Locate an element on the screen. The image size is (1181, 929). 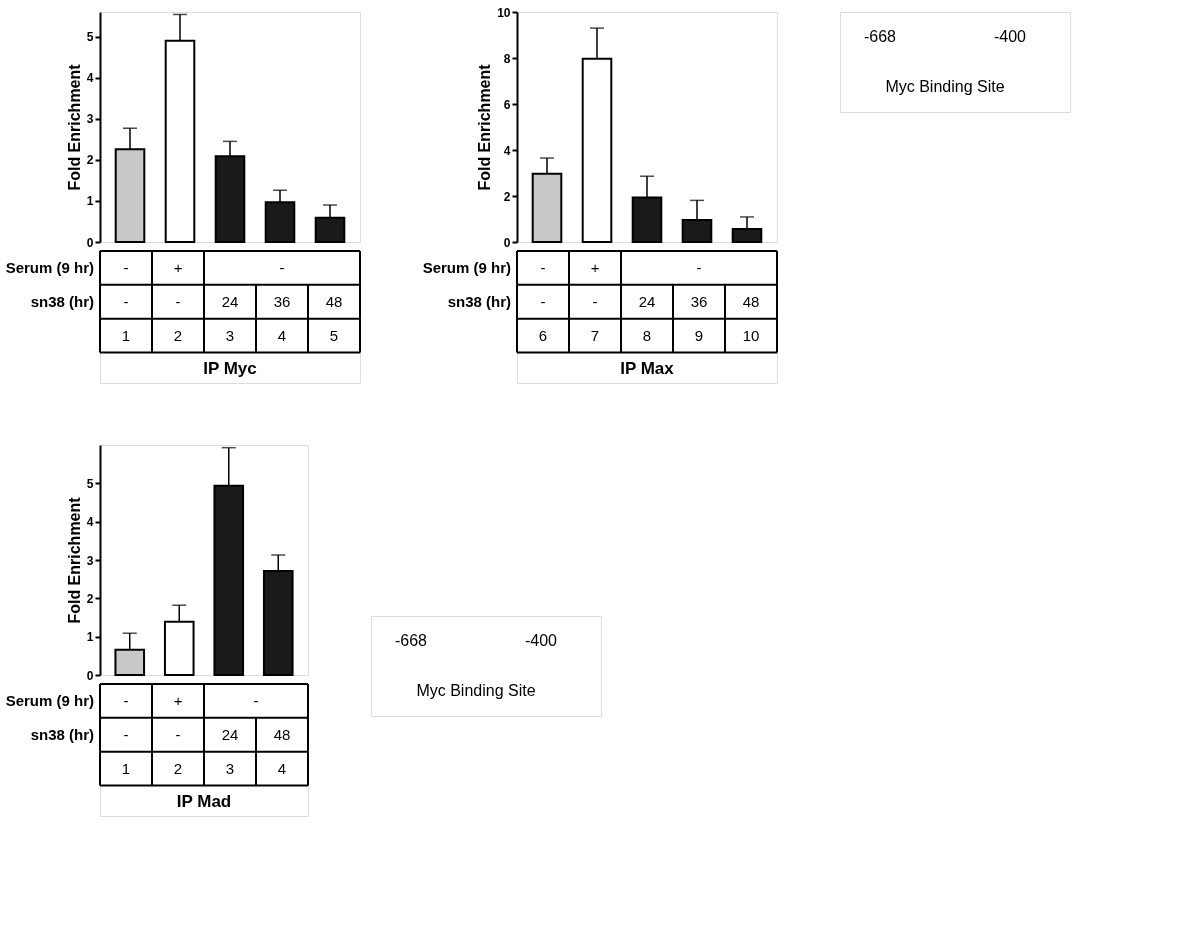
x-tick-label: 7 is located at coordinates (595, 335).